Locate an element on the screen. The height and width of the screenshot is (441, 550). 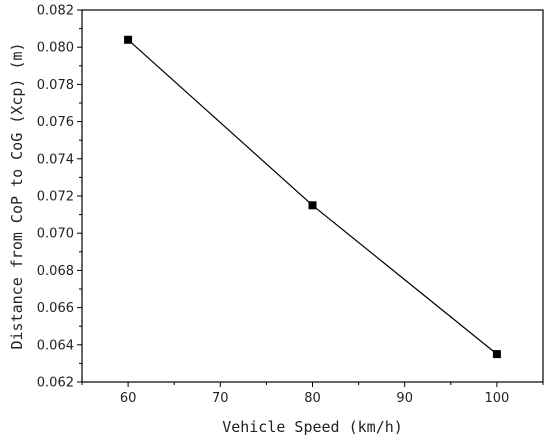
x-tick-label: 90 is located at coordinates (404, 398).